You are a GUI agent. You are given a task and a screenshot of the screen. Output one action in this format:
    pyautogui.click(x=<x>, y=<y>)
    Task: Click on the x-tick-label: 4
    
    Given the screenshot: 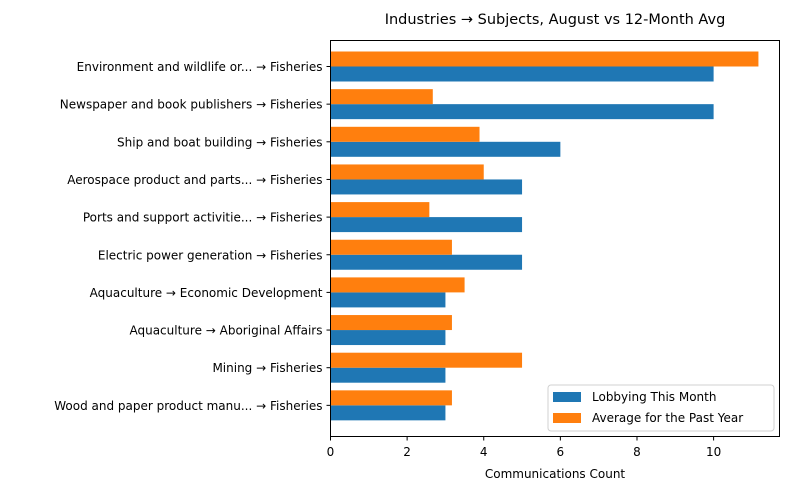 What is the action you would take?
    pyautogui.click(x=484, y=452)
    